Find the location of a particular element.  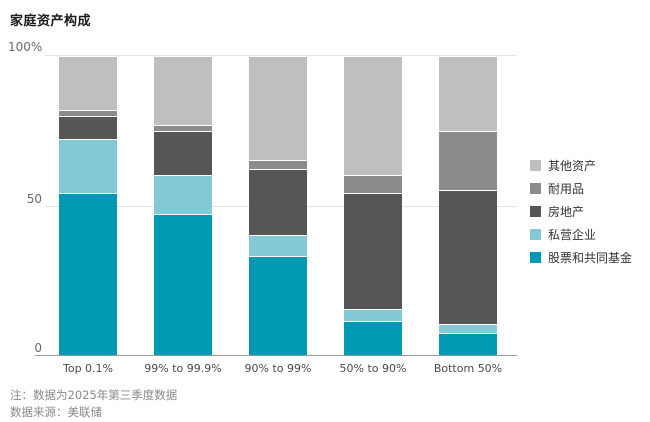

y-tick-100: 100% is located at coordinates (25, 47).